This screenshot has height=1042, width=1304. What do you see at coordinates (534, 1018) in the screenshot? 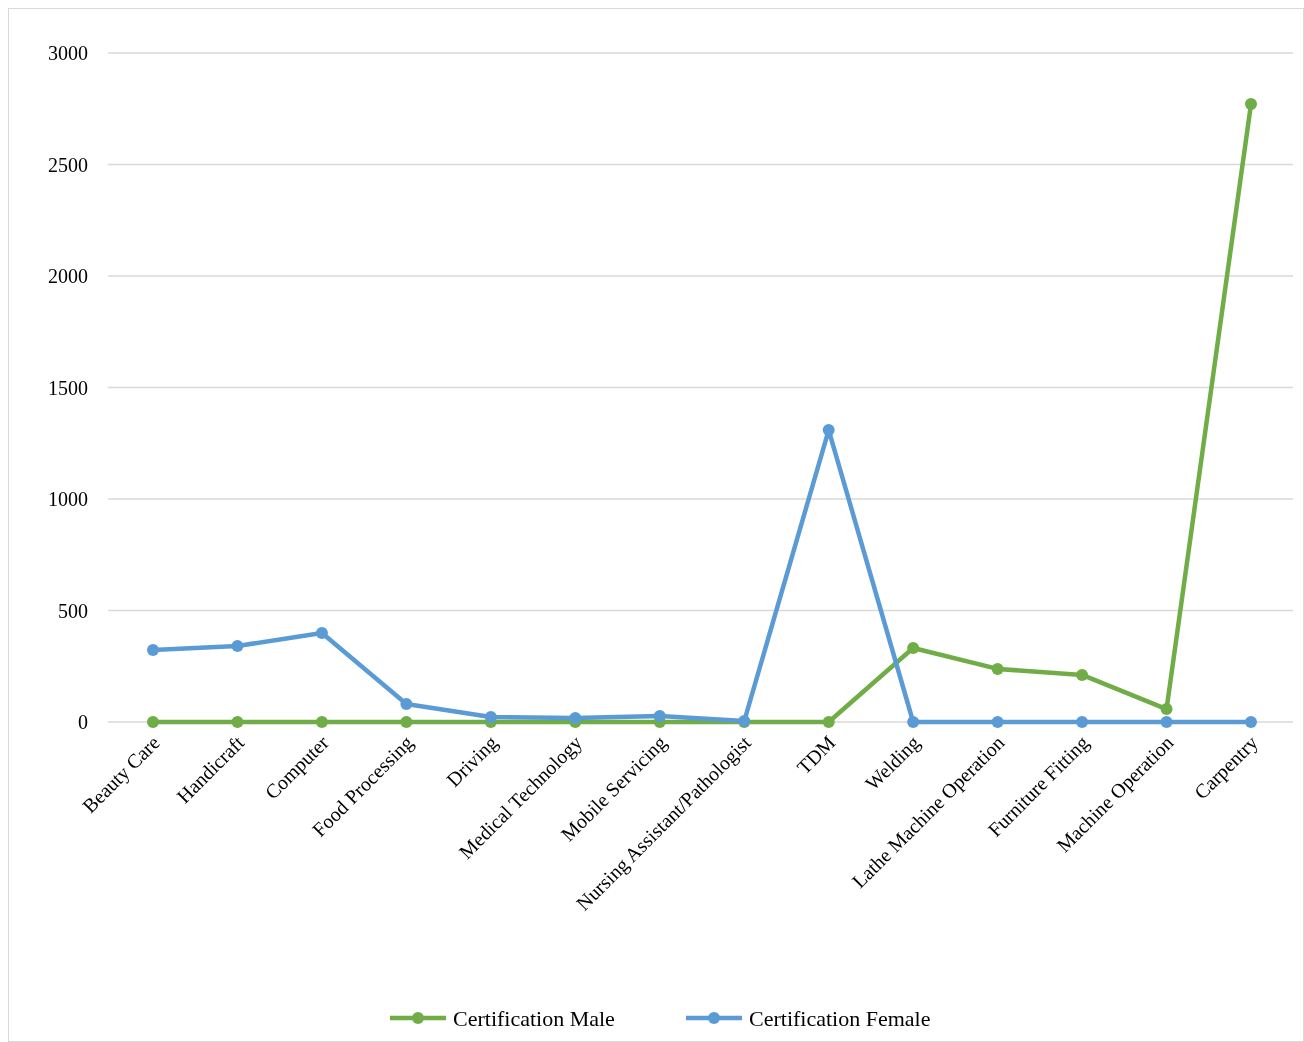
I see `legend-label: Certification Male` at bounding box center [534, 1018].